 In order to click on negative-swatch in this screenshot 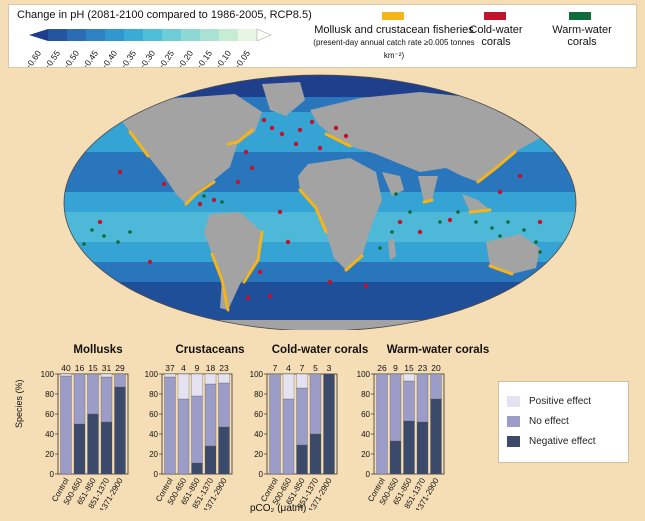, I will do `click(513, 441)`.